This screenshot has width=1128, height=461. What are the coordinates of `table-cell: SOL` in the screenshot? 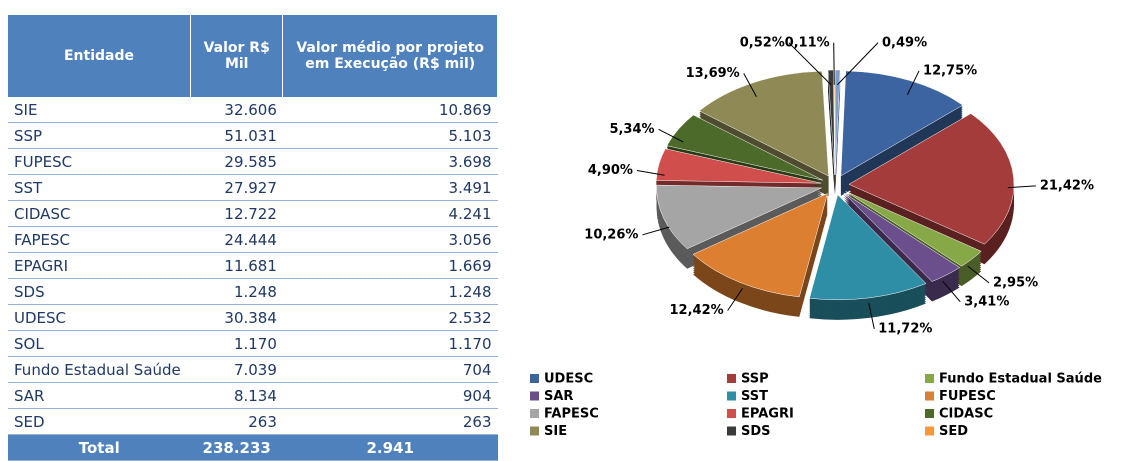 It's located at (99, 343).